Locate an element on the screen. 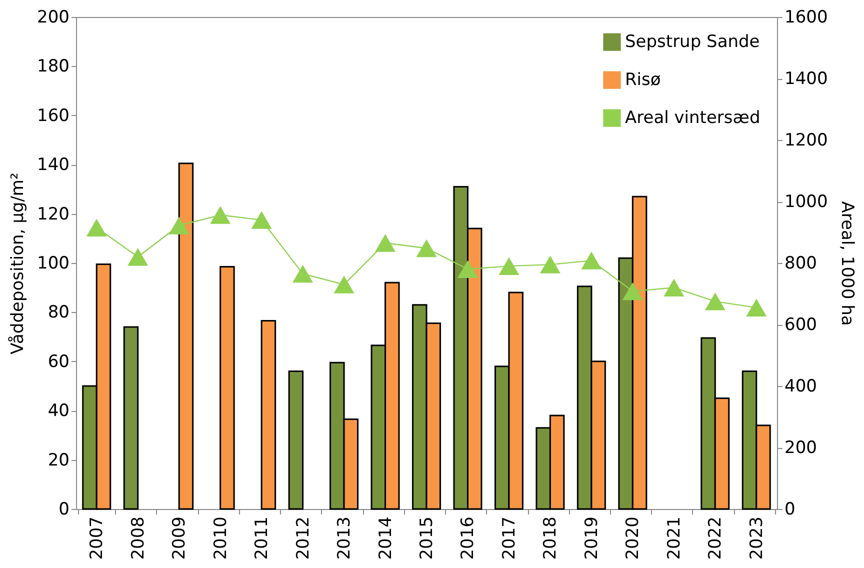 Image resolution: width=864 pixels, height=568 pixels. y-axis-title: Våddeposition, µg/m² is located at coordinates (18, 263).